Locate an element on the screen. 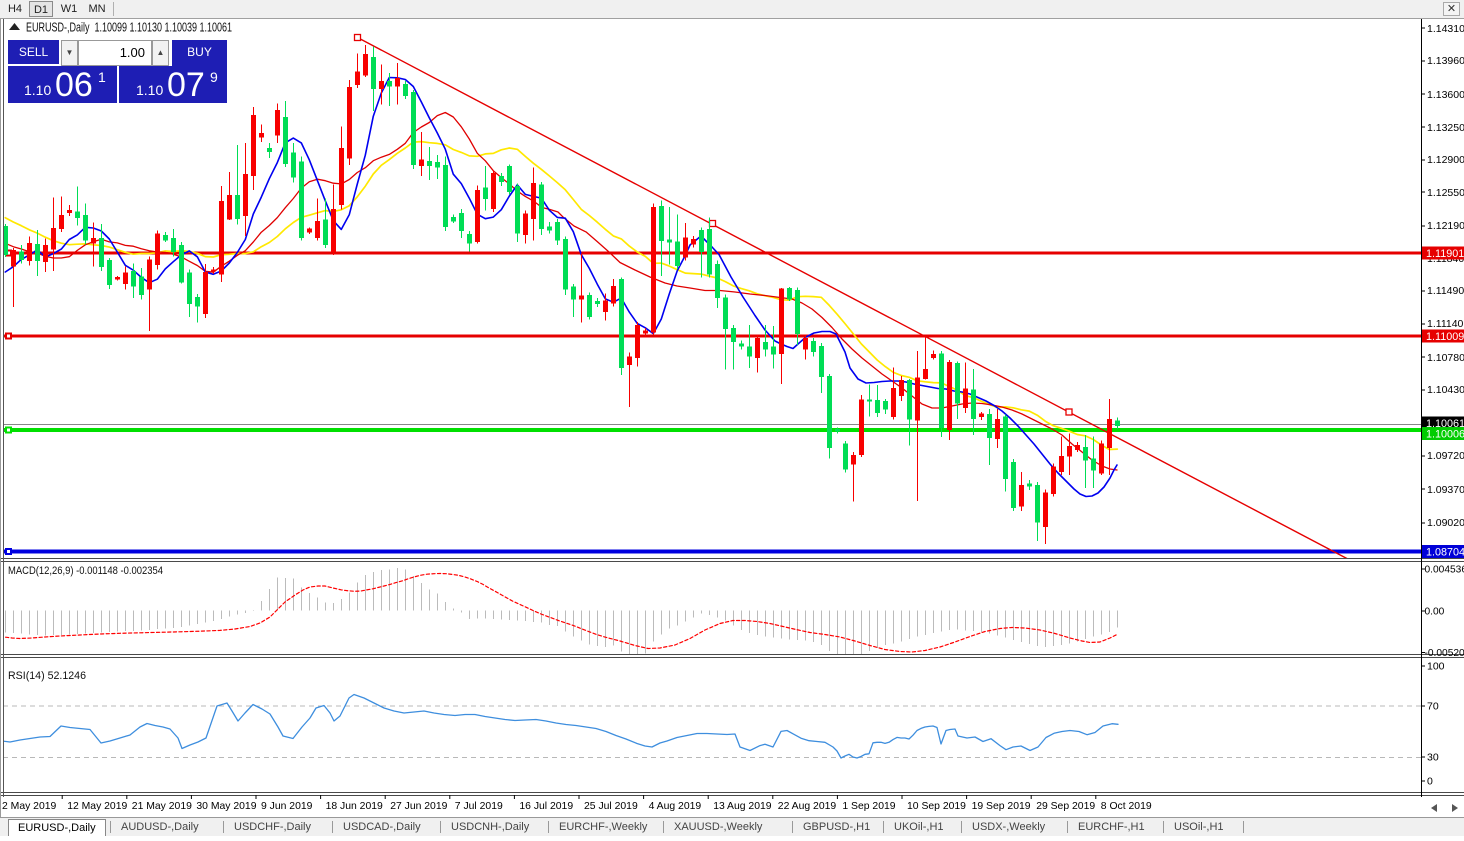 The width and height of the screenshot is (1464, 841). svg-text: 13 Aug 2019 is located at coordinates (742, 806).